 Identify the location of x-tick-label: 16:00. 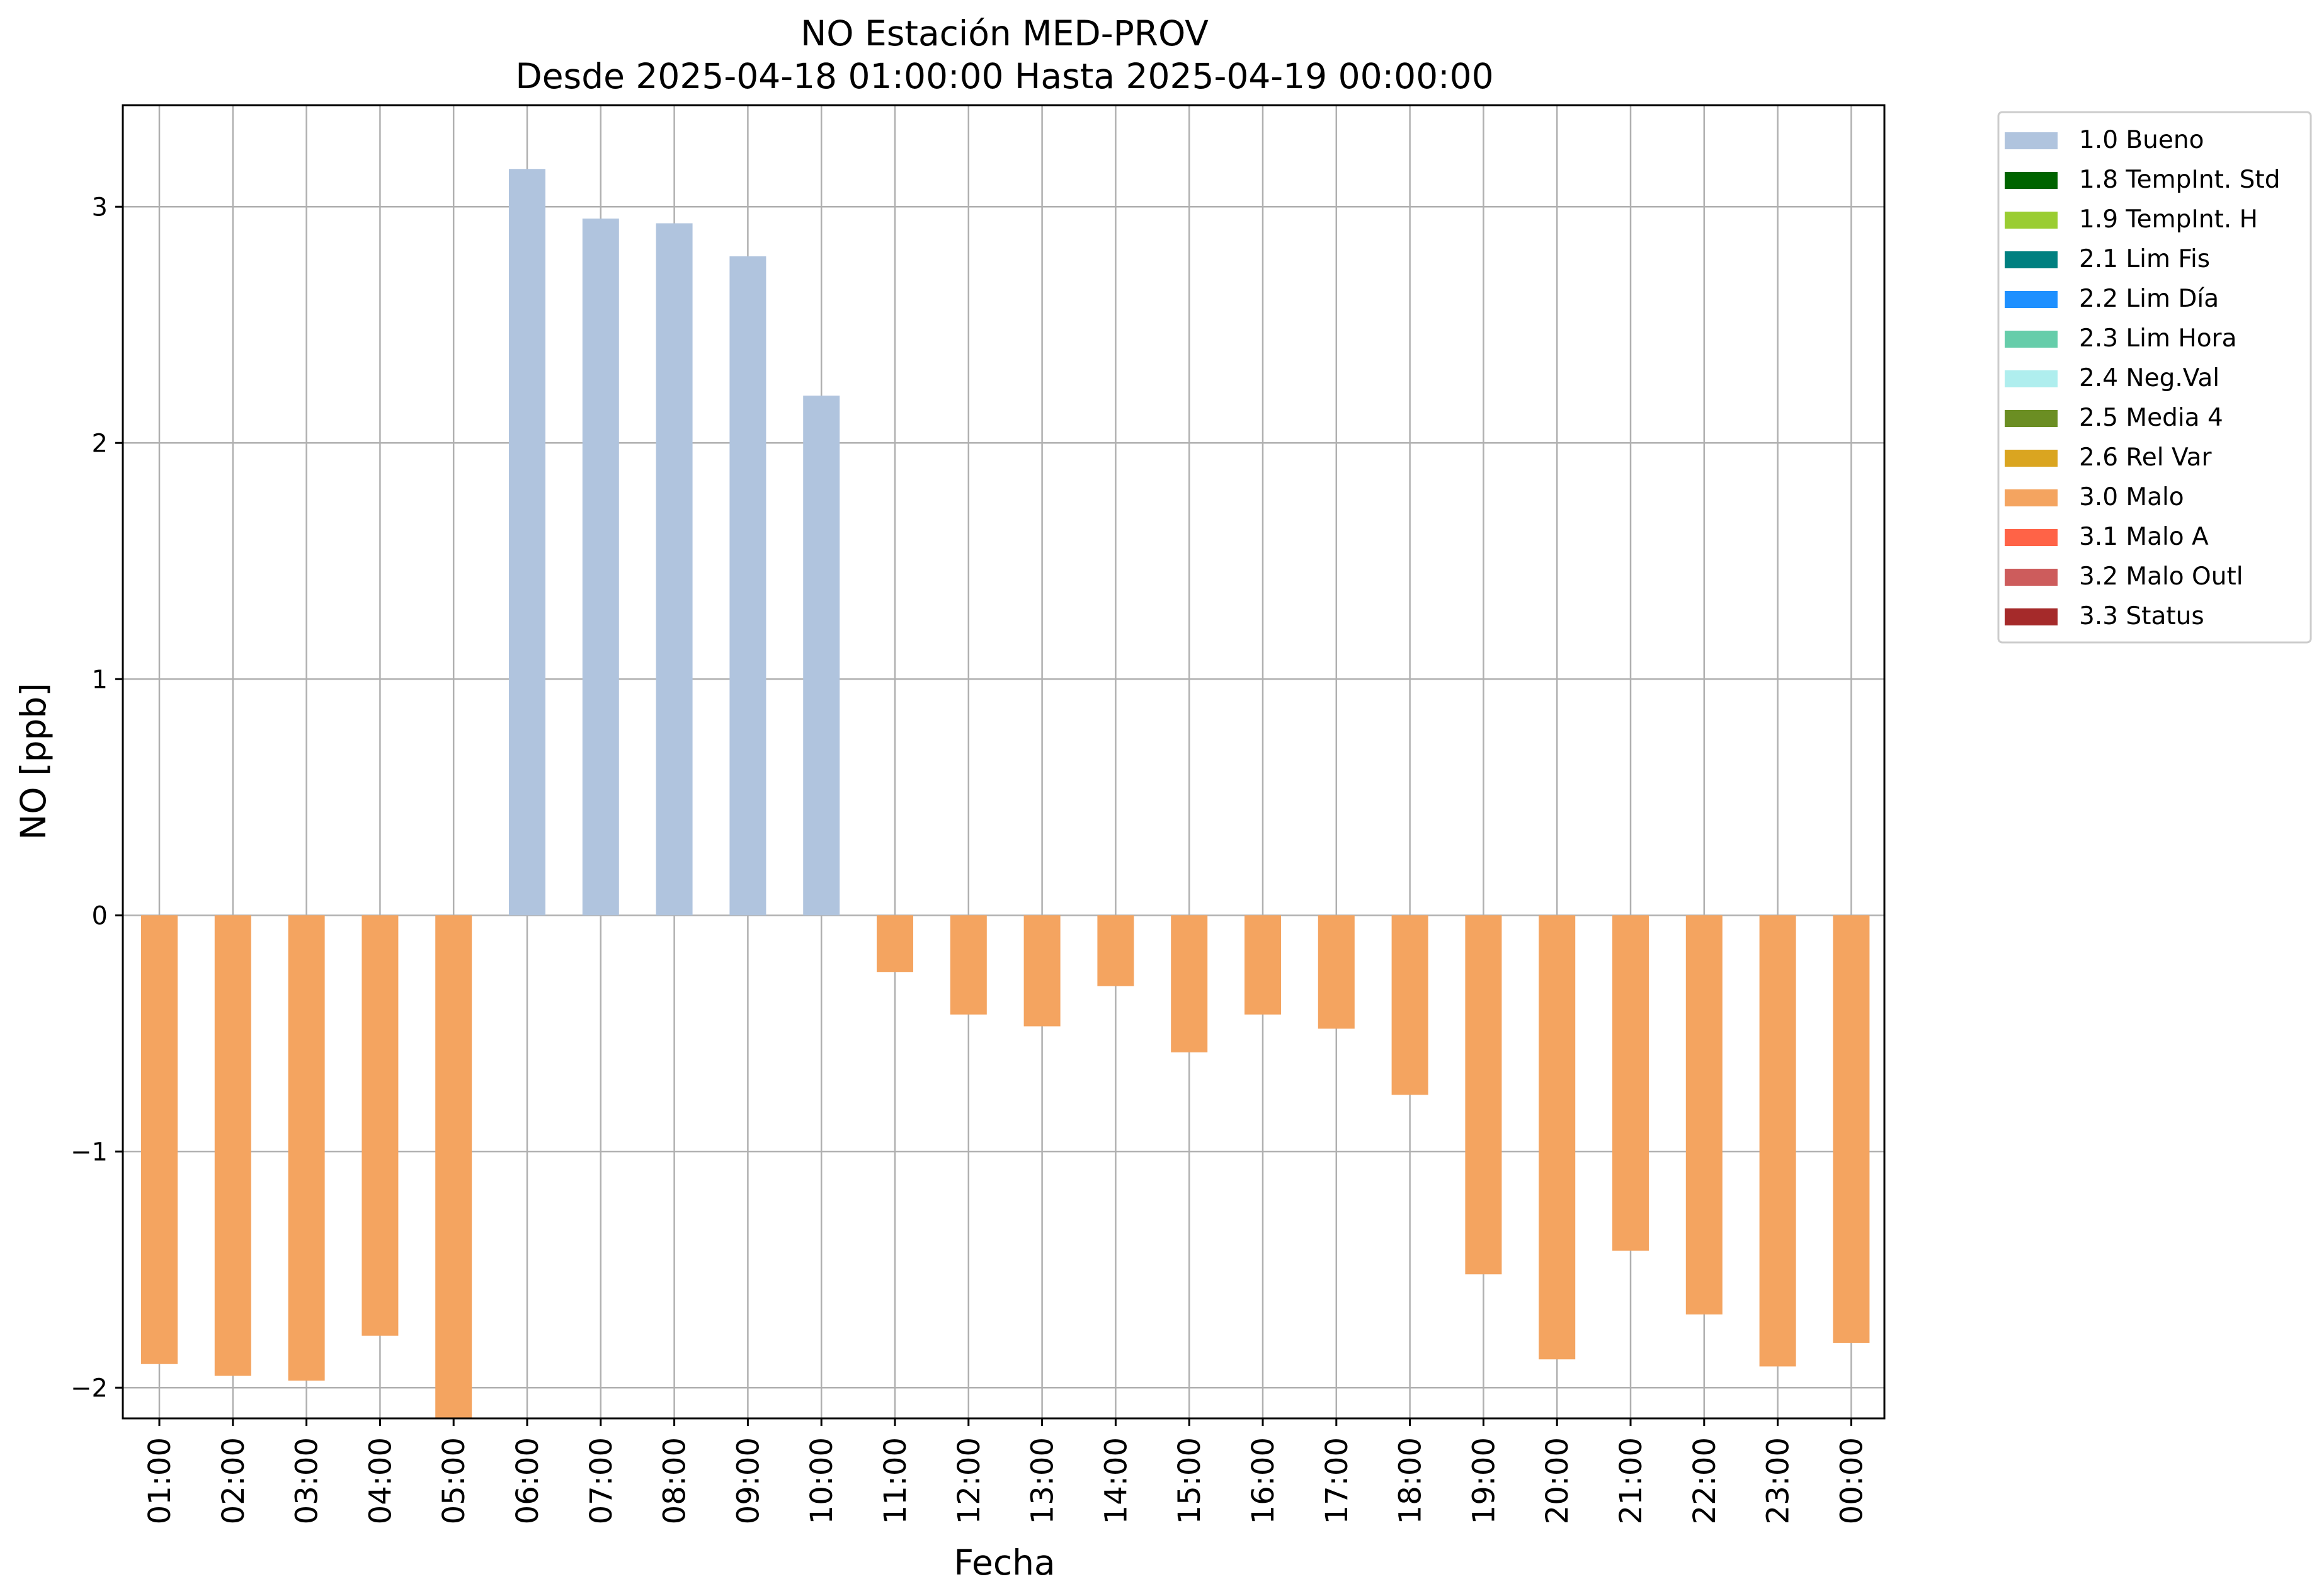
(1264, 1480).